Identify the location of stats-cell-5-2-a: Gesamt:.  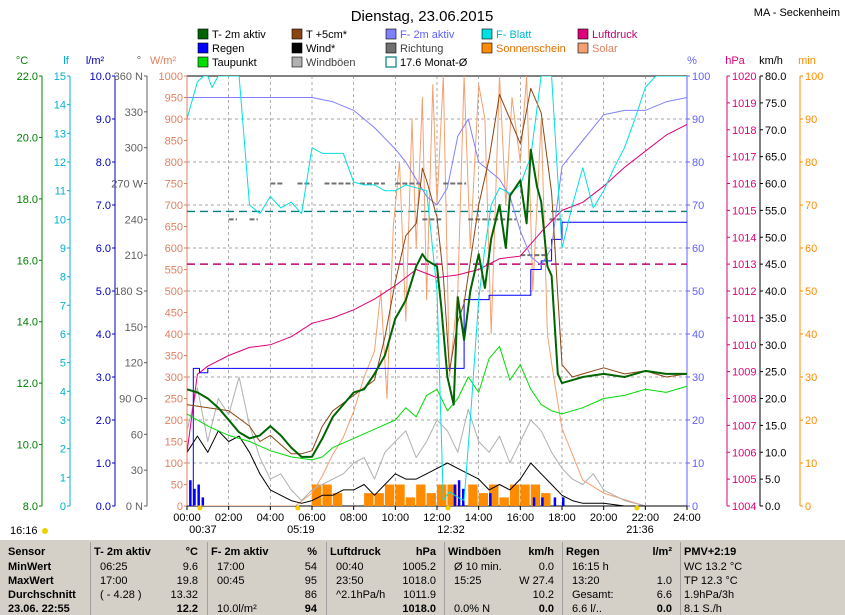
(593, 595).